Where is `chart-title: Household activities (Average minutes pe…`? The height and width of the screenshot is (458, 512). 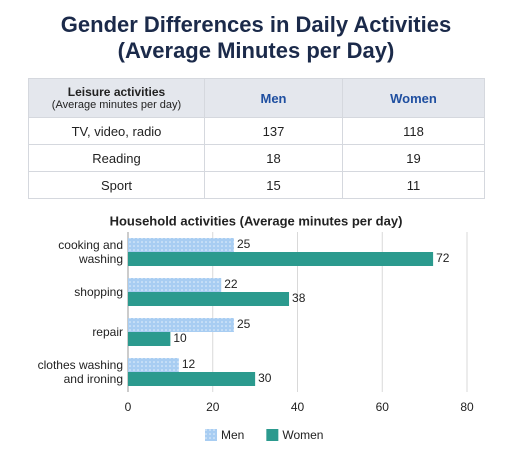 chart-title: Household activities (Average minutes pe… is located at coordinates (256, 220).